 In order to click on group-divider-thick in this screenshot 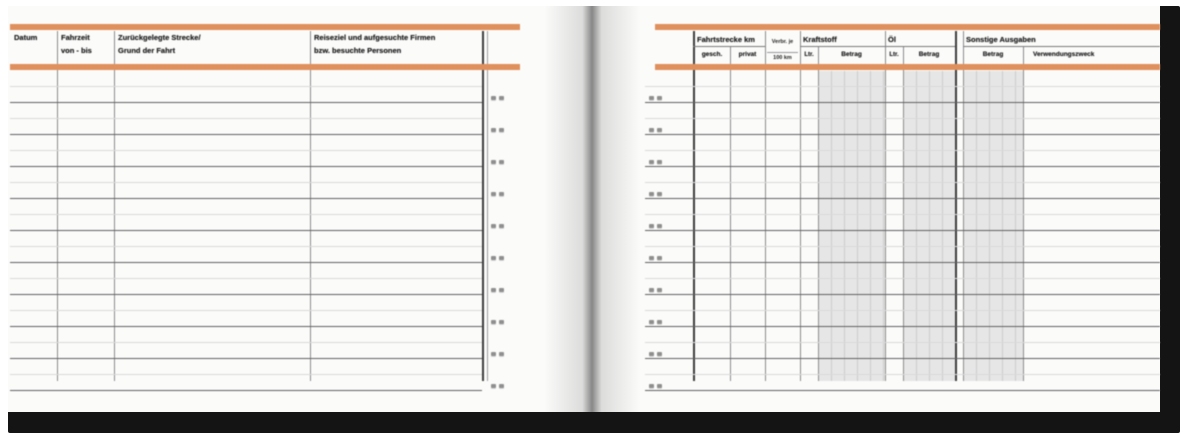, I will do `click(956, 206)`.